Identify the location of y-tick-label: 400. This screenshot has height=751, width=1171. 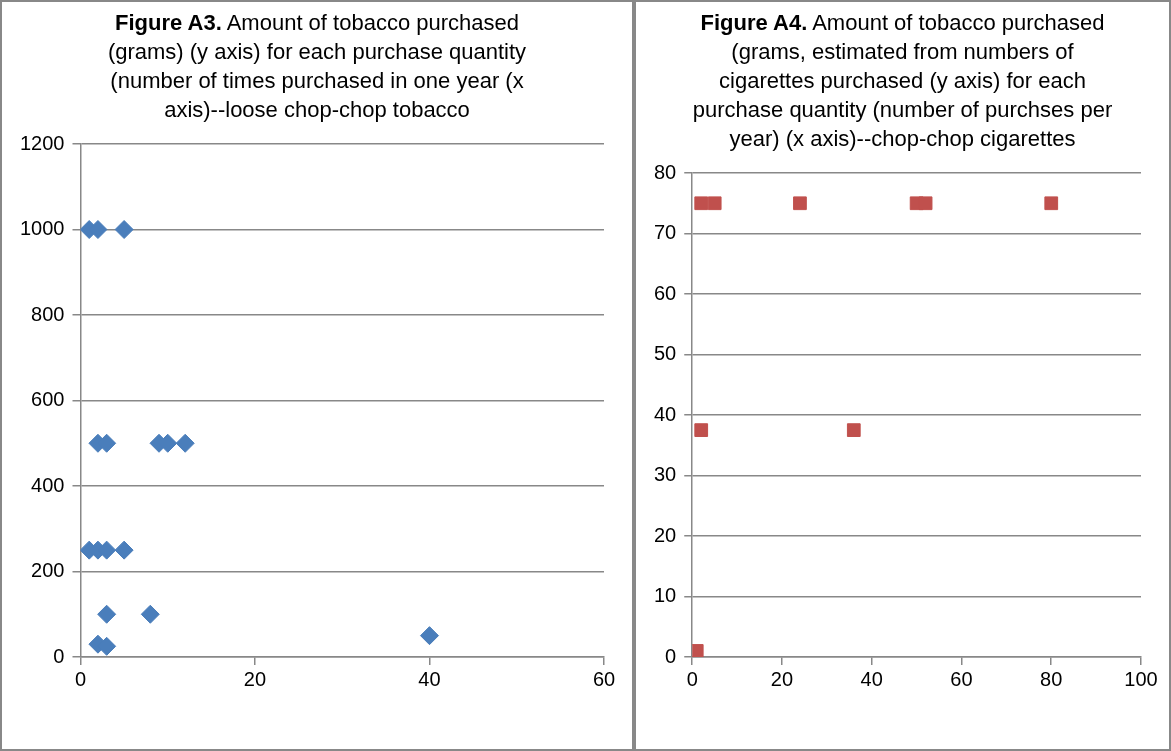
(48, 484).